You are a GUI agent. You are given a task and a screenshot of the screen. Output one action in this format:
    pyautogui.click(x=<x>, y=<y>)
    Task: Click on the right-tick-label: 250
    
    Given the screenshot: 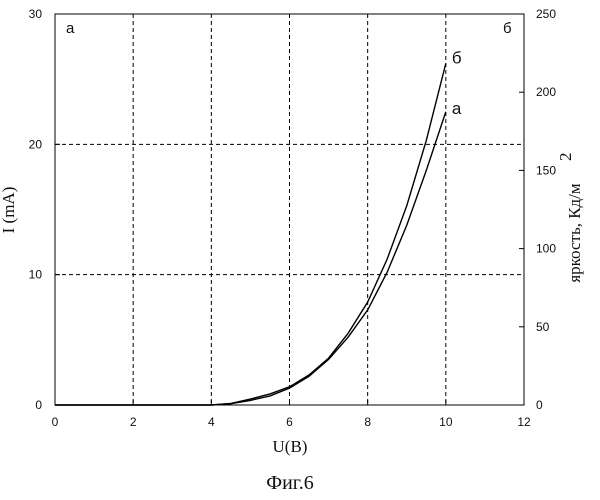 What is the action you would take?
    pyautogui.click(x=546, y=14)
    